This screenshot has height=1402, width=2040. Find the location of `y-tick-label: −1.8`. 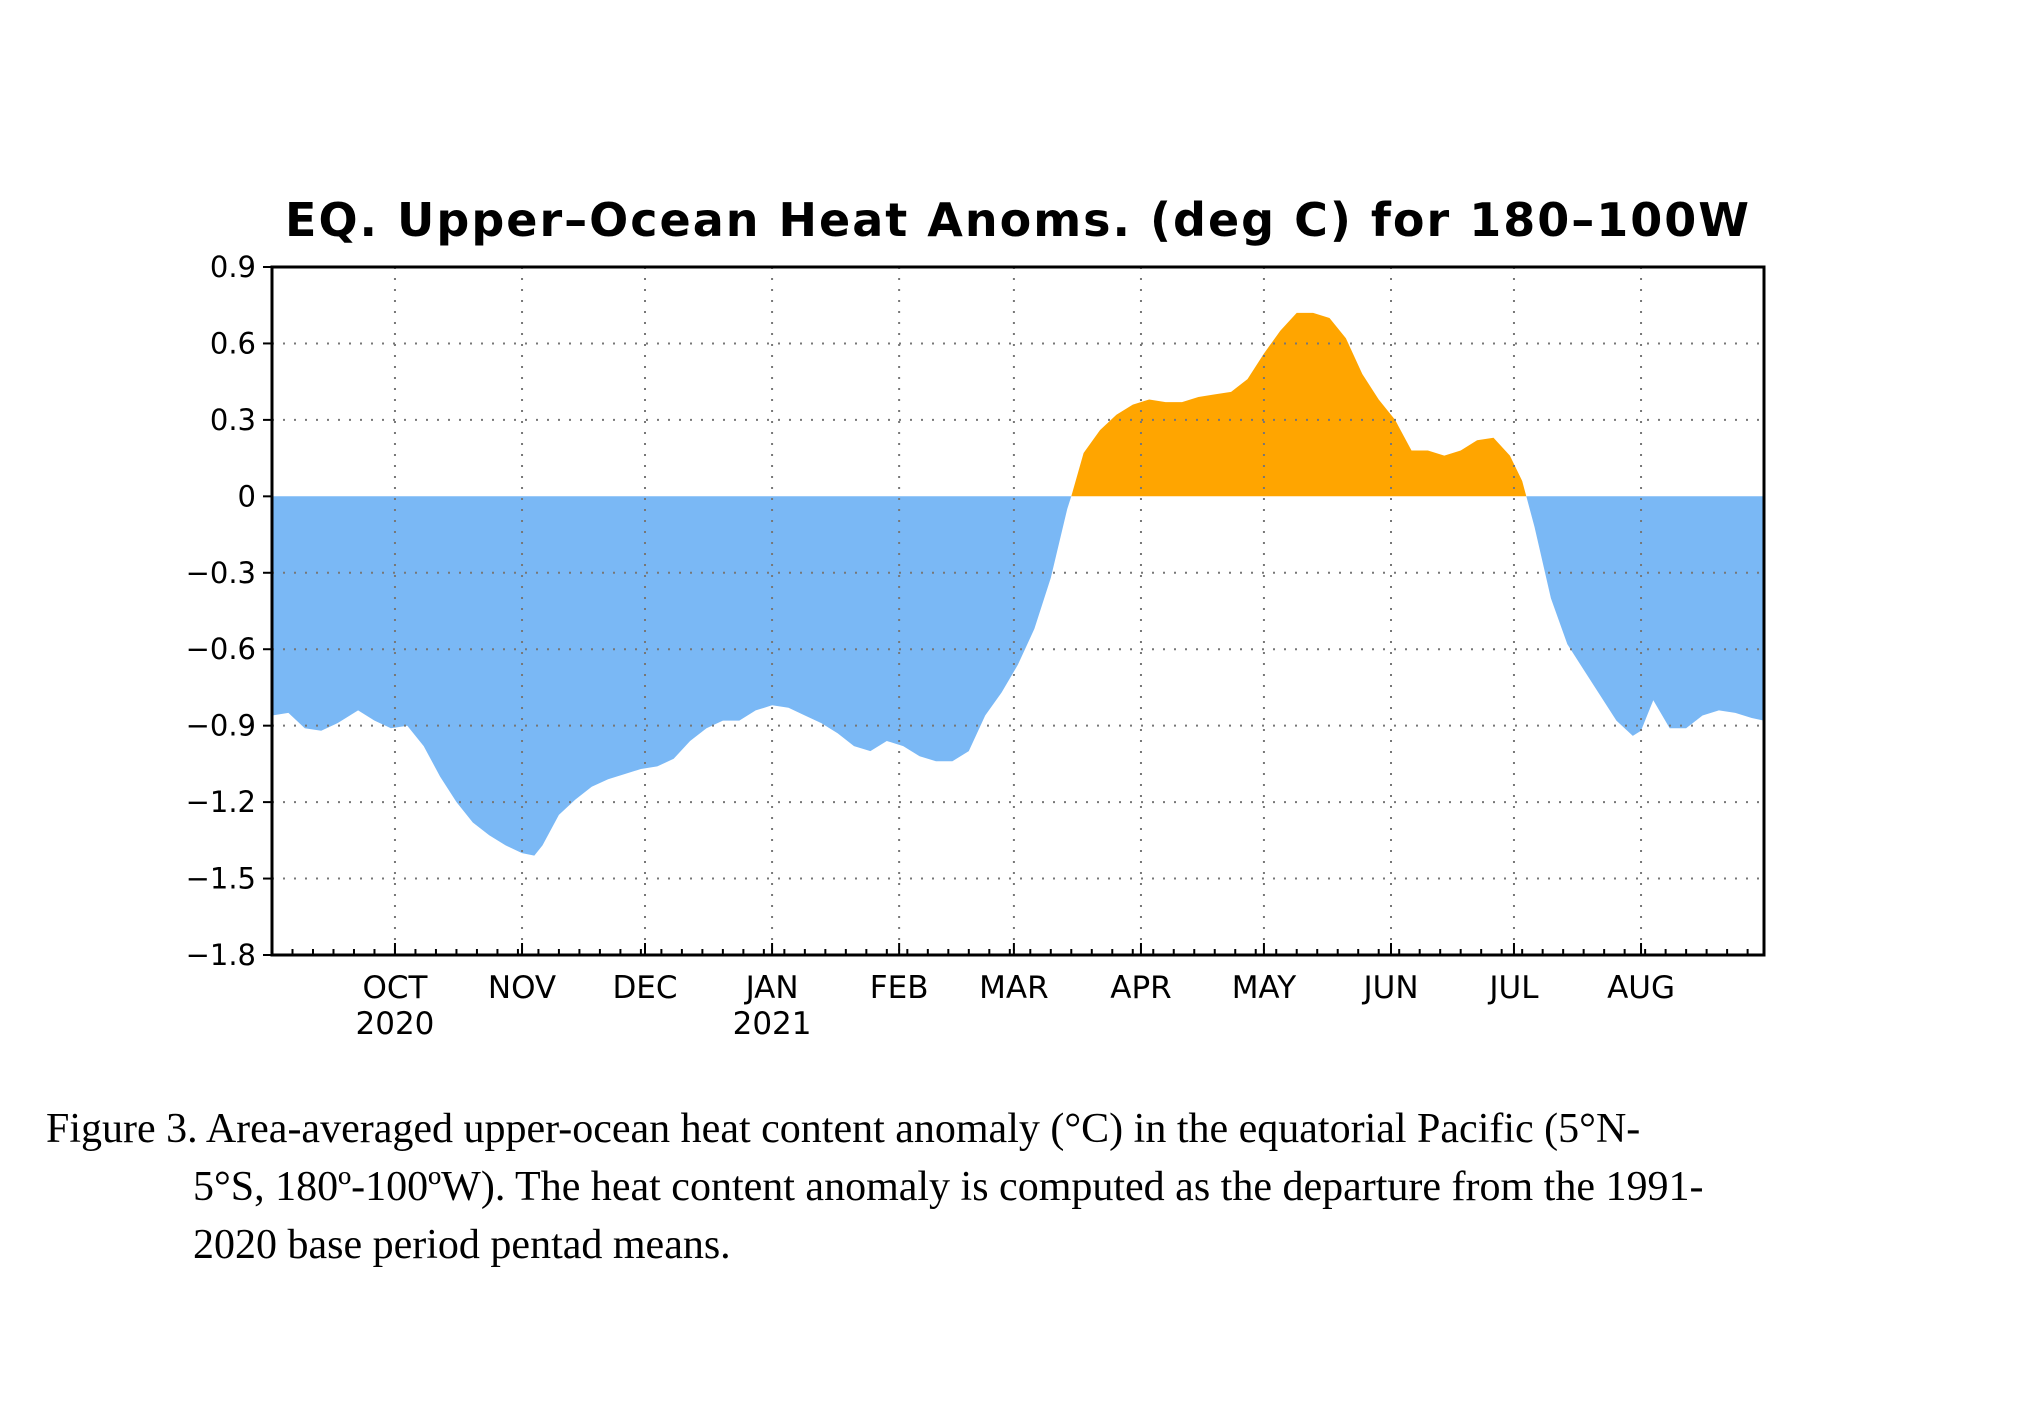

y-tick-label: −1.8 is located at coordinates (221, 955).